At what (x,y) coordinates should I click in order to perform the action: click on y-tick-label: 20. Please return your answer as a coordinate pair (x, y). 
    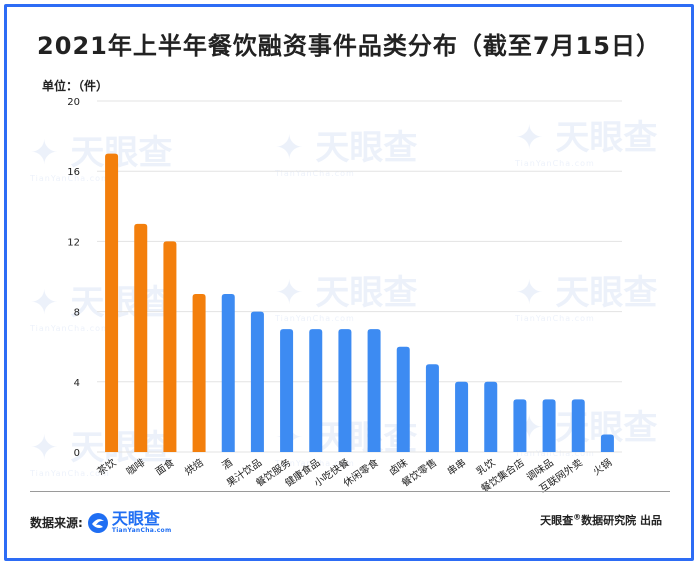
    Looking at the image, I should click on (73, 102).